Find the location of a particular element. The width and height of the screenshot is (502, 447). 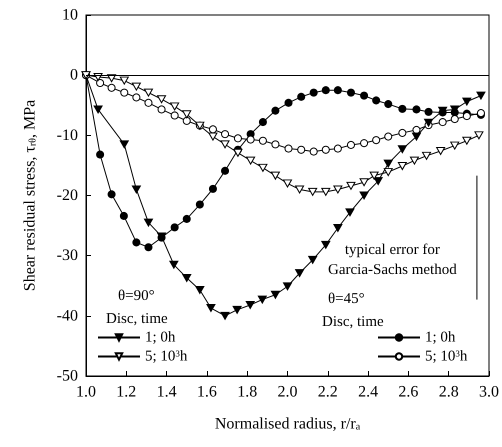

x-tick-label: 2.4 is located at coordinates (368, 392).